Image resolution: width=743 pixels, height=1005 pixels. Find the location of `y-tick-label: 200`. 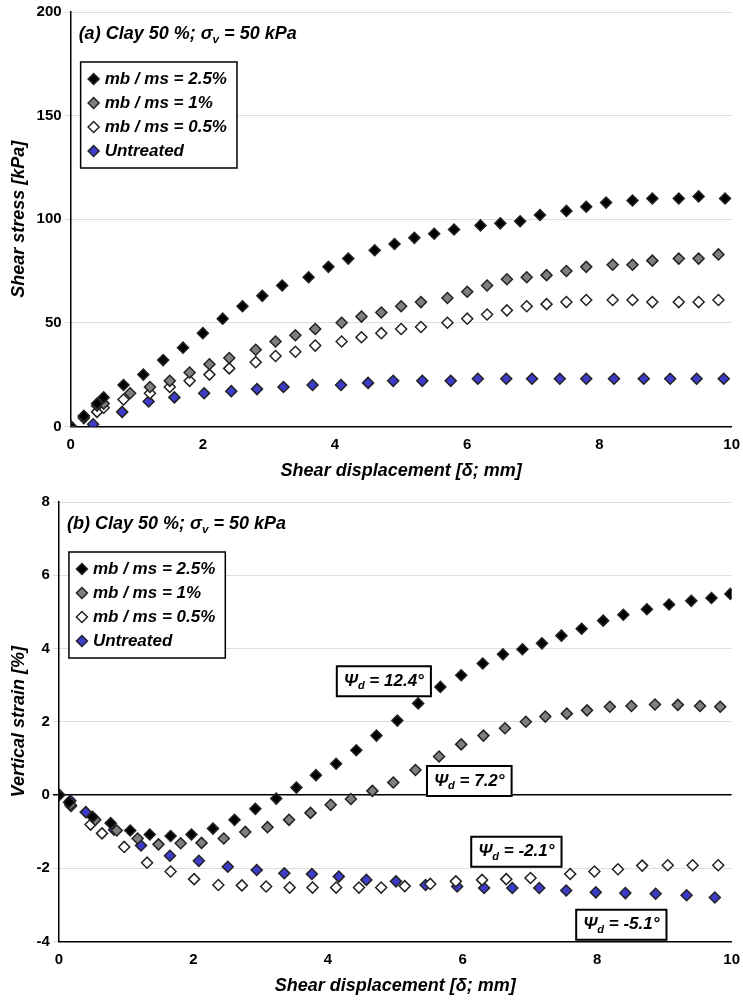

y-tick-label: 200 is located at coordinates (49, 11).